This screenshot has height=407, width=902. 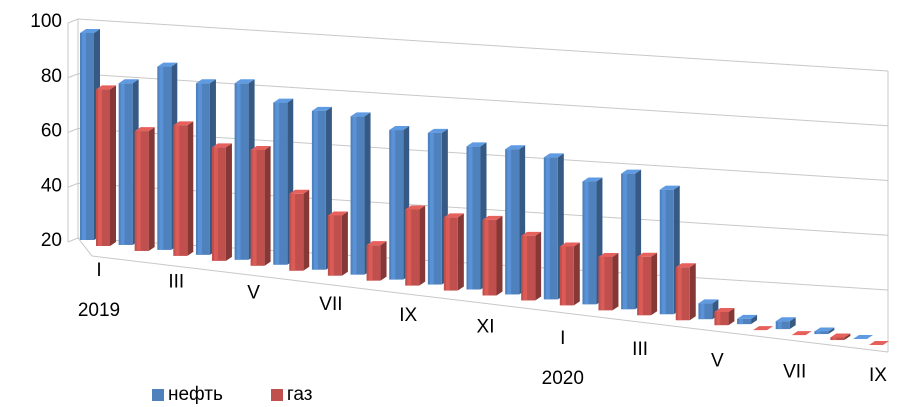 I want to click on legend-swatch-gas, so click(x=276, y=395).